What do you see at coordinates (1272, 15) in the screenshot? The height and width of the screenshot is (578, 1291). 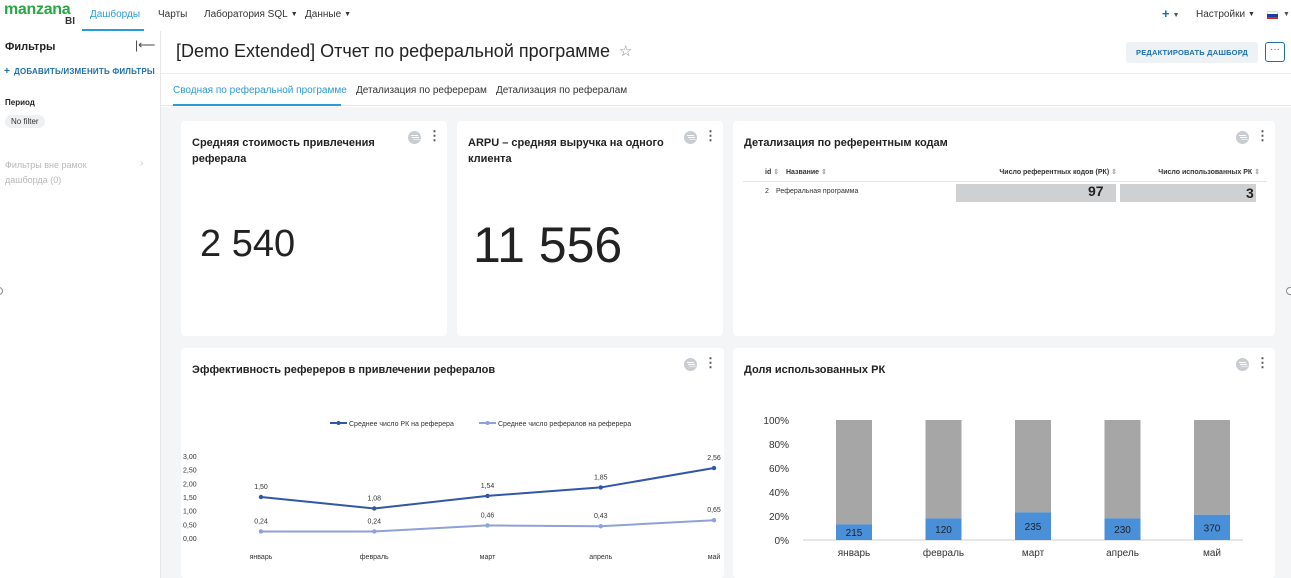 I see `language-flag-icon` at bounding box center [1272, 15].